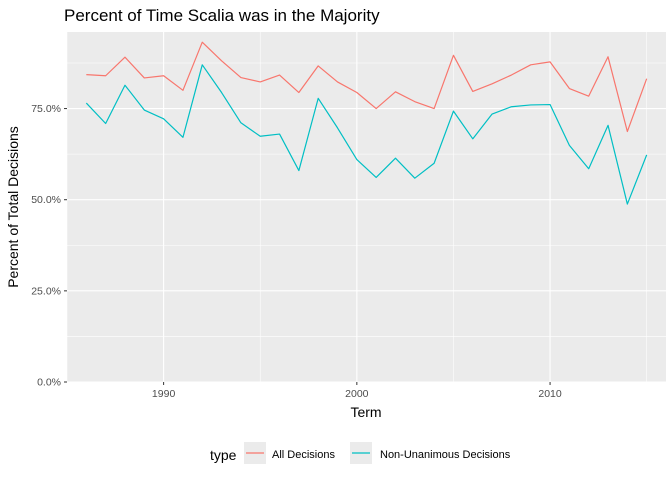  What do you see at coordinates (445, 455) in the screenshot?
I see `legend-label-non-unanimous-decisions: Non-Unanimous Decisions` at bounding box center [445, 455].